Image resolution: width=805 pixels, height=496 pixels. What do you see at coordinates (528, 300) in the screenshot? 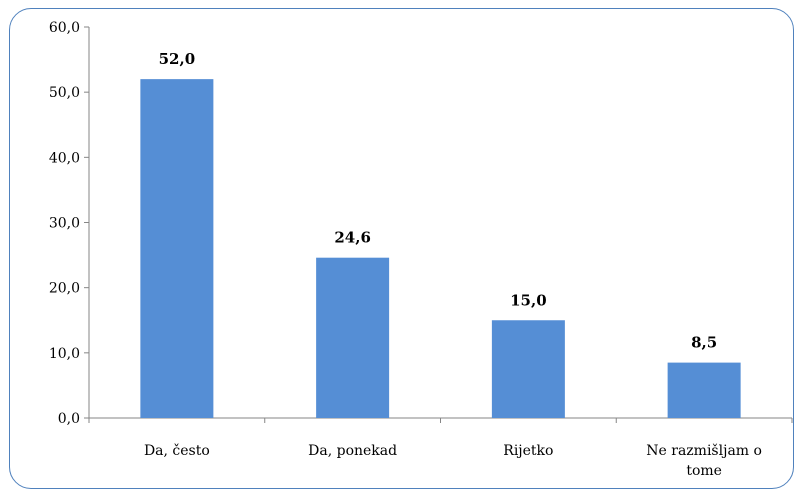
I see `data-label: 15,0` at bounding box center [528, 300].